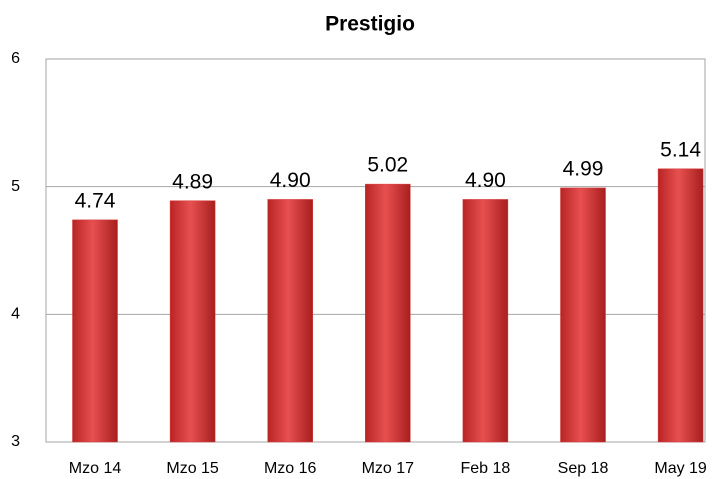  What do you see at coordinates (680, 468) in the screenshot?
I see `x-tick-label: May 19` at bounding box center [680, 468].